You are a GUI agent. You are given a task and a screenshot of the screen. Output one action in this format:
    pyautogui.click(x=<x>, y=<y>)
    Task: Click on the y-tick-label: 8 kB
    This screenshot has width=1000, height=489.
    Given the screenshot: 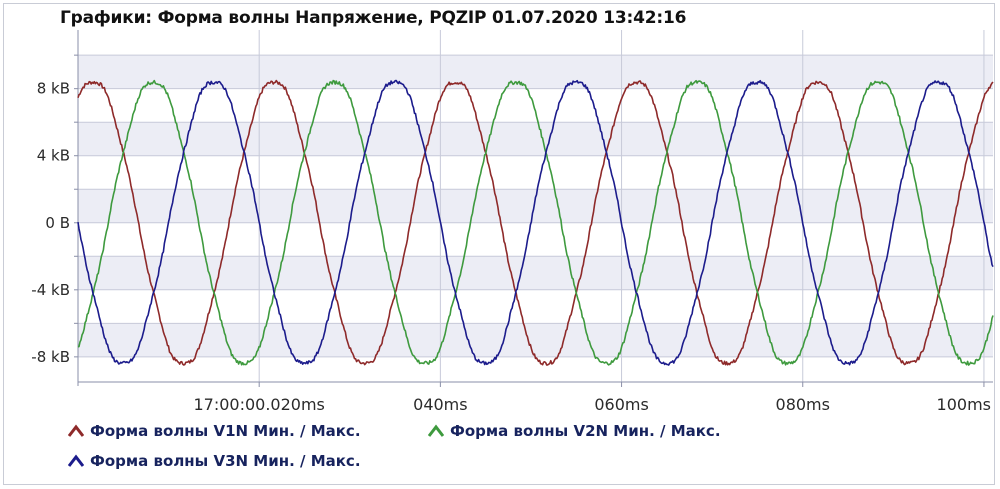 What is the action you would take?
    pyautogui.click(x=53, y=89)
    